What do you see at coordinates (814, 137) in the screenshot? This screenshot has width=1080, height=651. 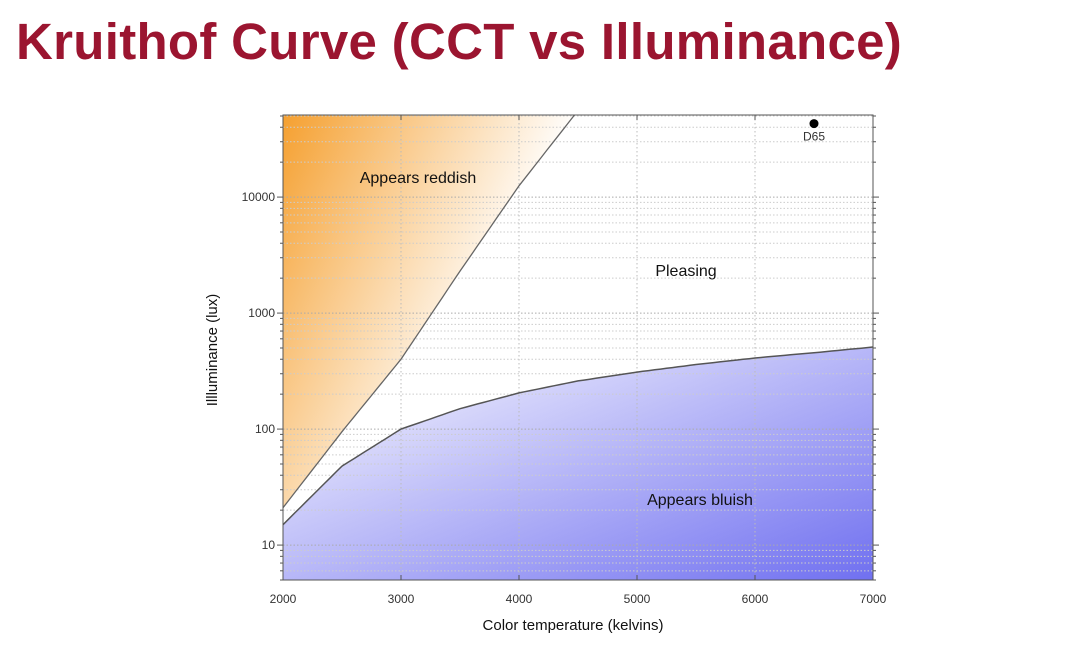 I see `d65-label: D65` at bounding box center [814, 137].